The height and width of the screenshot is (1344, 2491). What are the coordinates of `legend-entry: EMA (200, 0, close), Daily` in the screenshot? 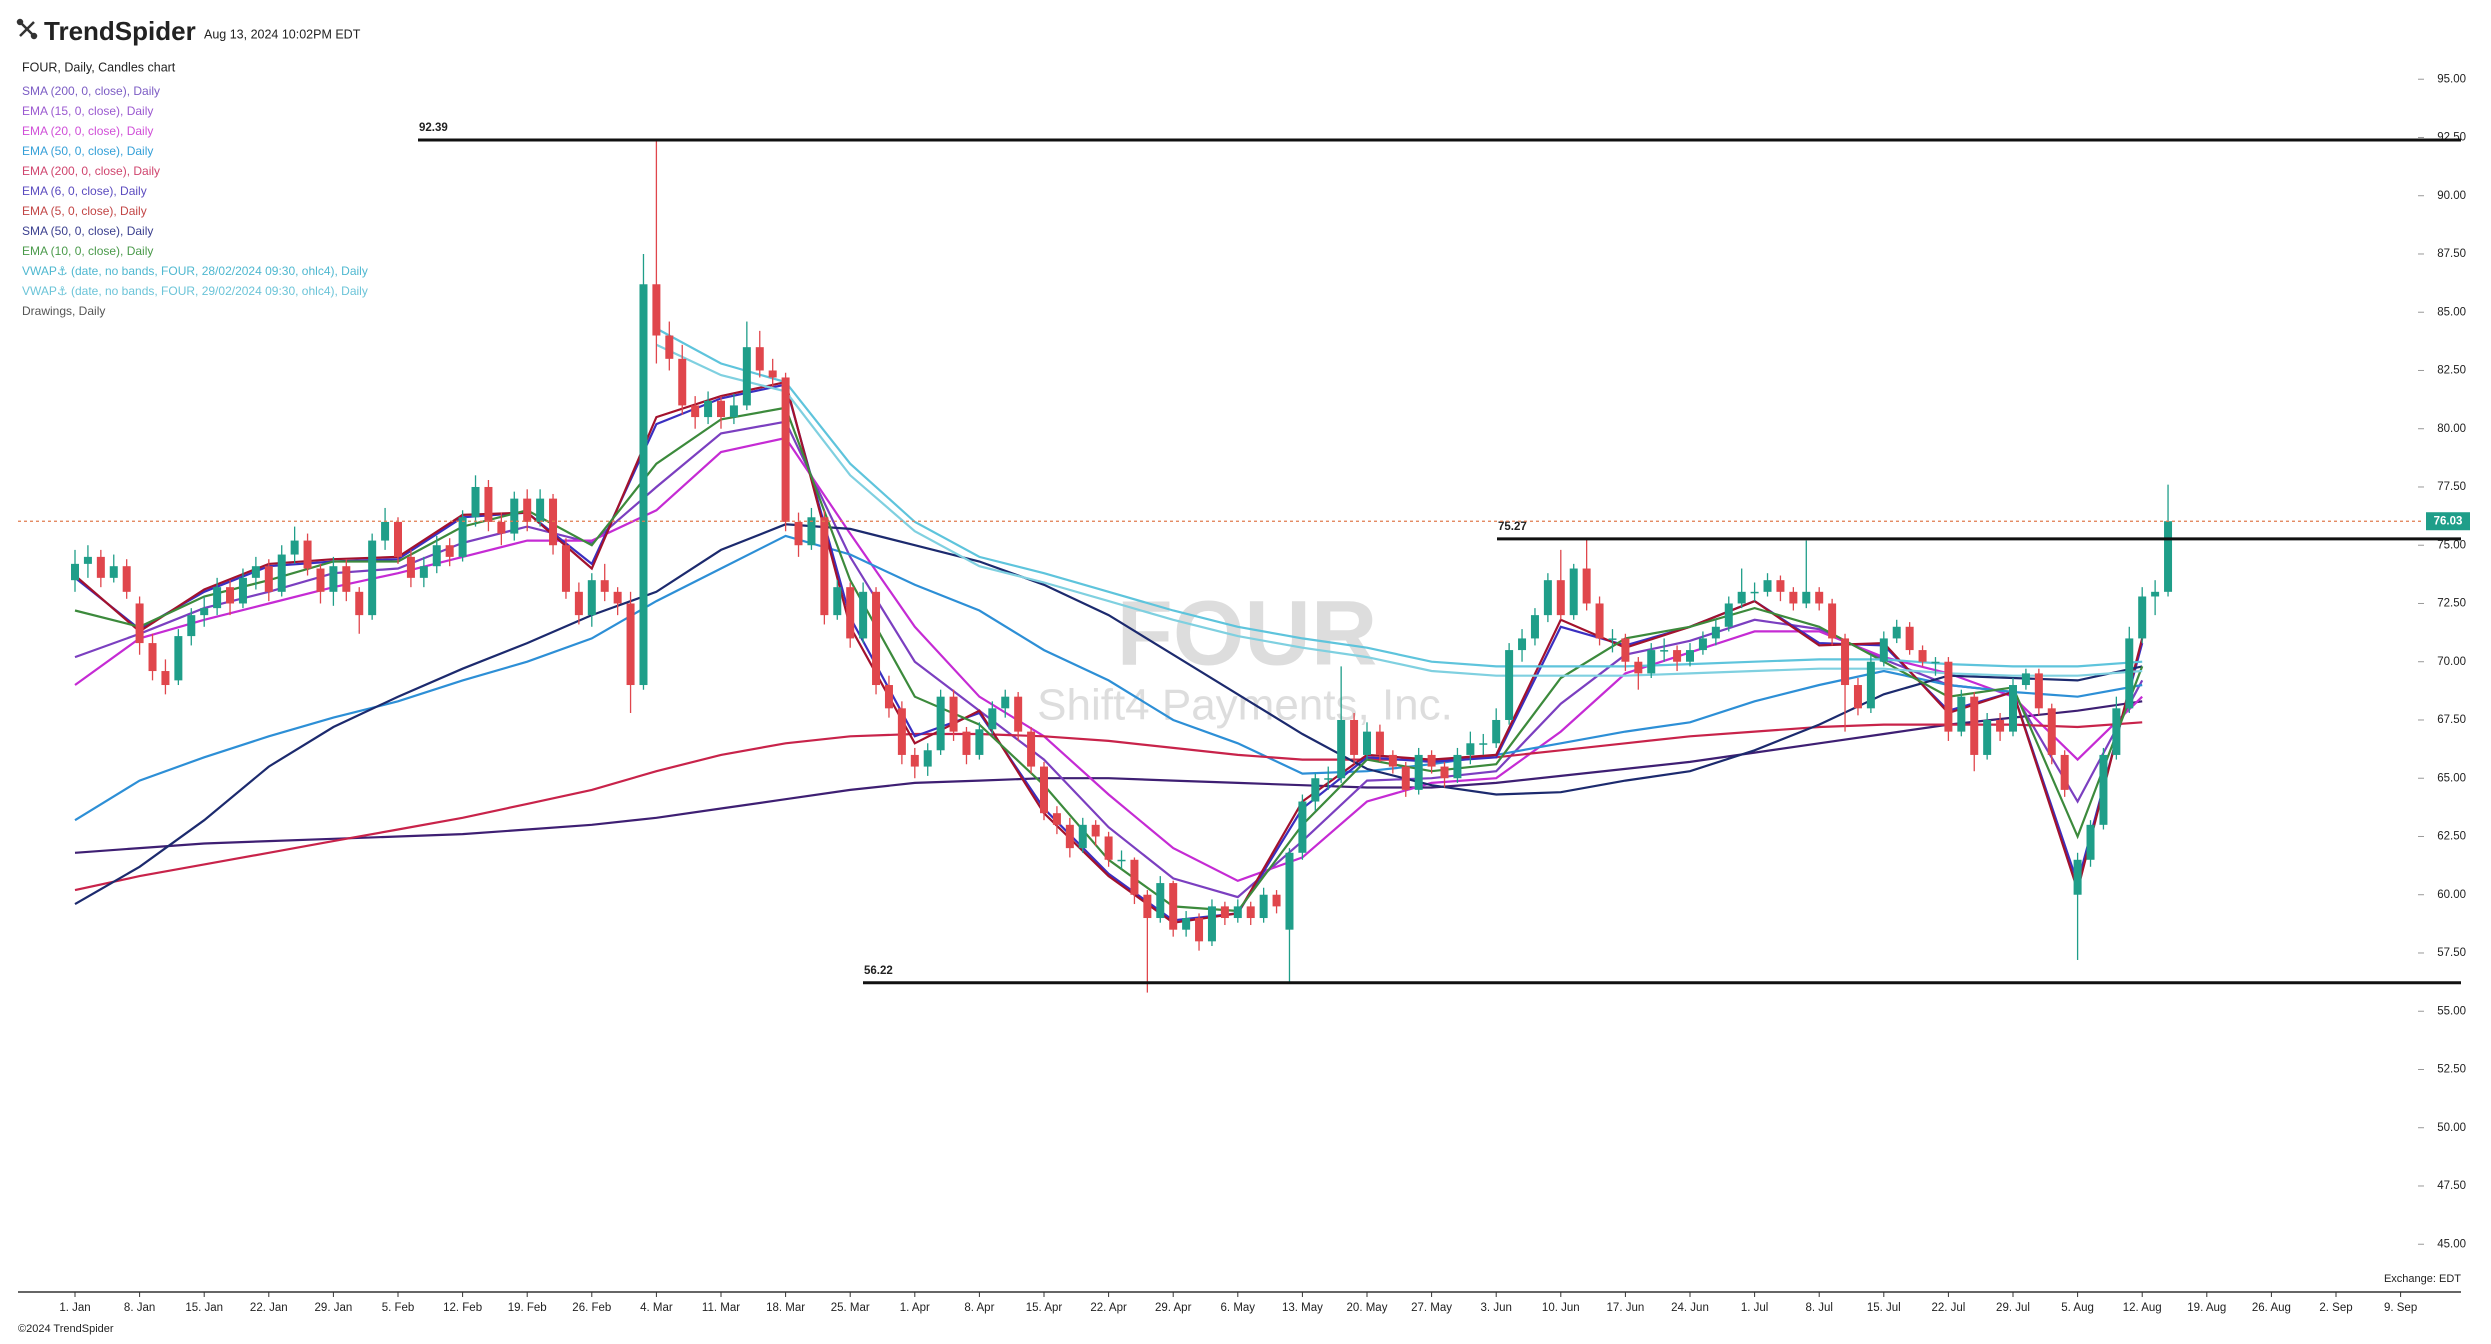 It's located at (91, 171).